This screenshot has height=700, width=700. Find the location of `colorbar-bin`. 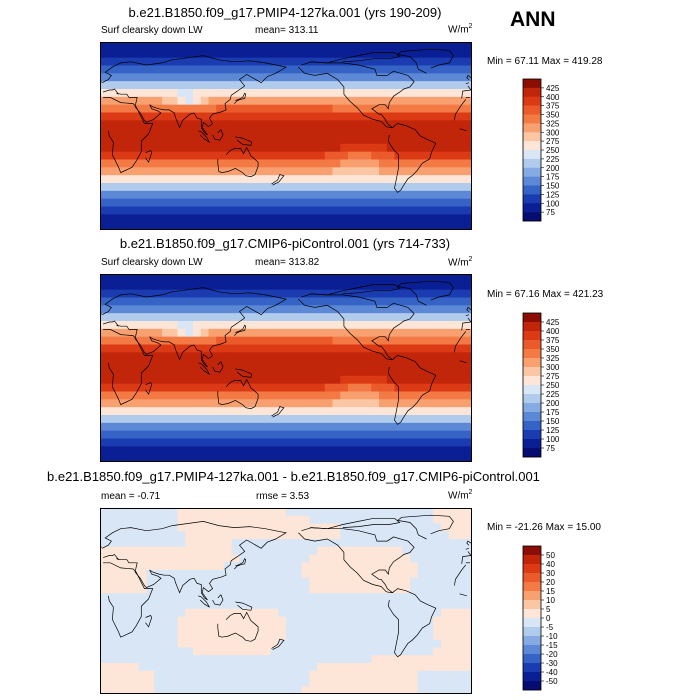

colorbar-bin is located at coordinates (532, 596).